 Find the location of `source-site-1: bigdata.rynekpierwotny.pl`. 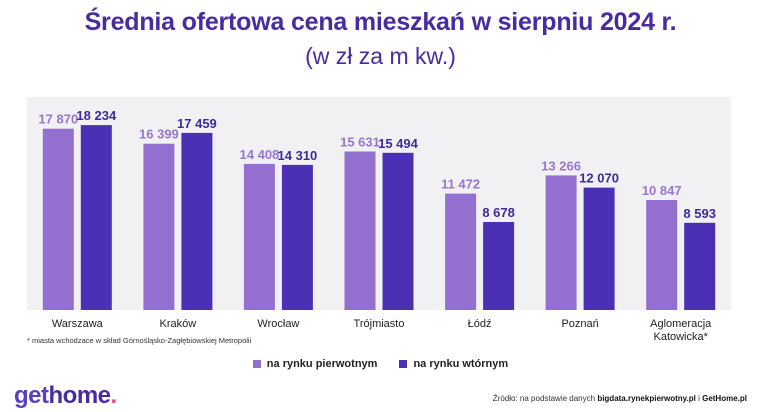

source-site-1: bigdata.rynekpierwotny.pl is located at coordinates (646, 398).